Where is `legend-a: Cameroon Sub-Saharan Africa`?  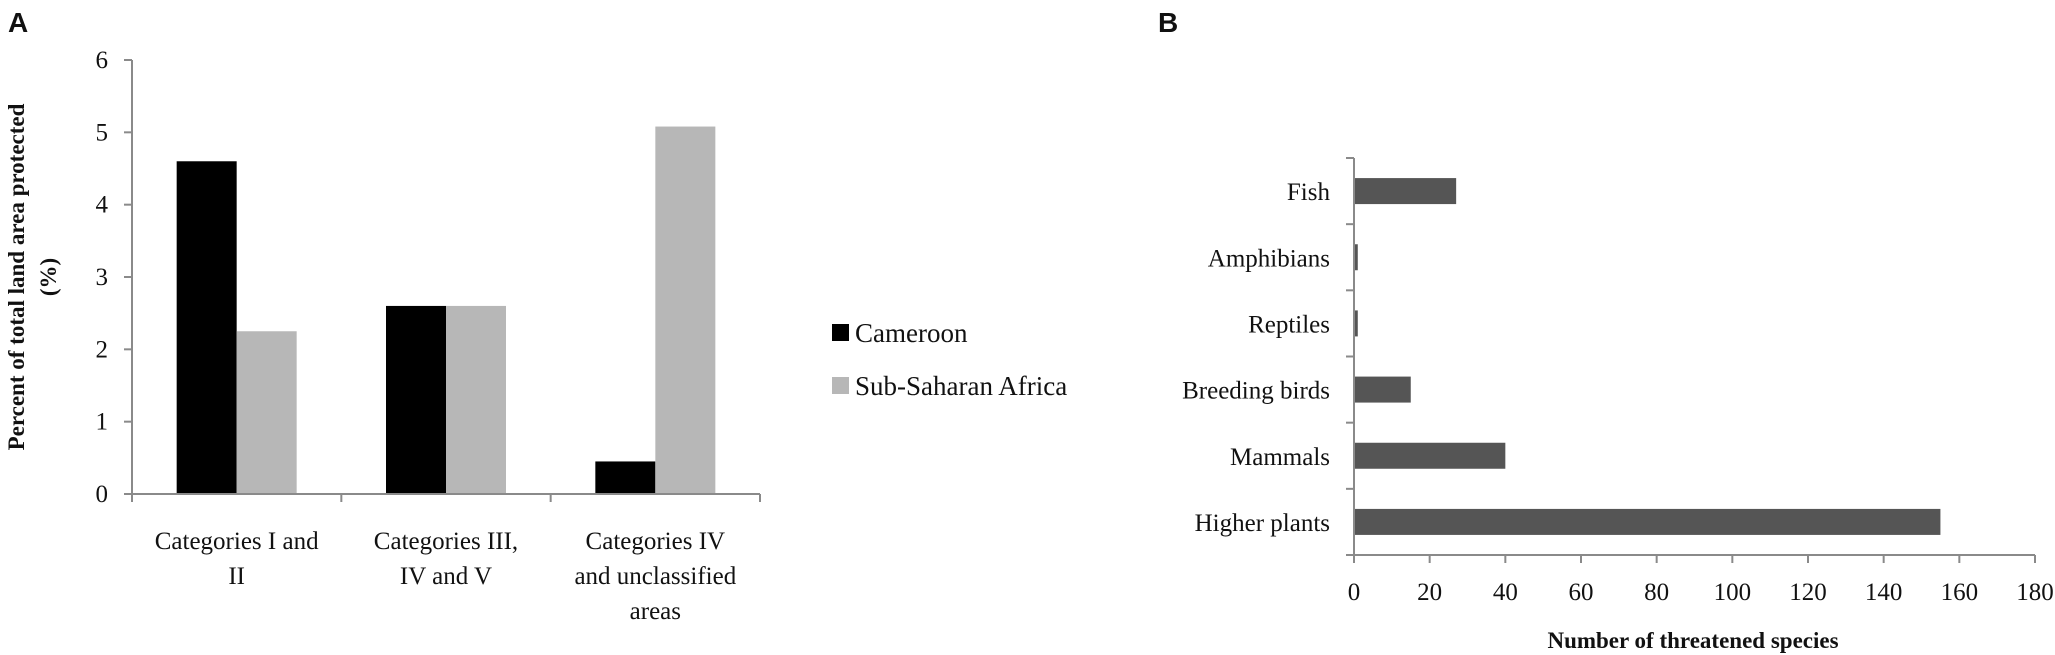 legend-a: Cameroon Sub-Saharan Africa is located at coordinates (949, 359).